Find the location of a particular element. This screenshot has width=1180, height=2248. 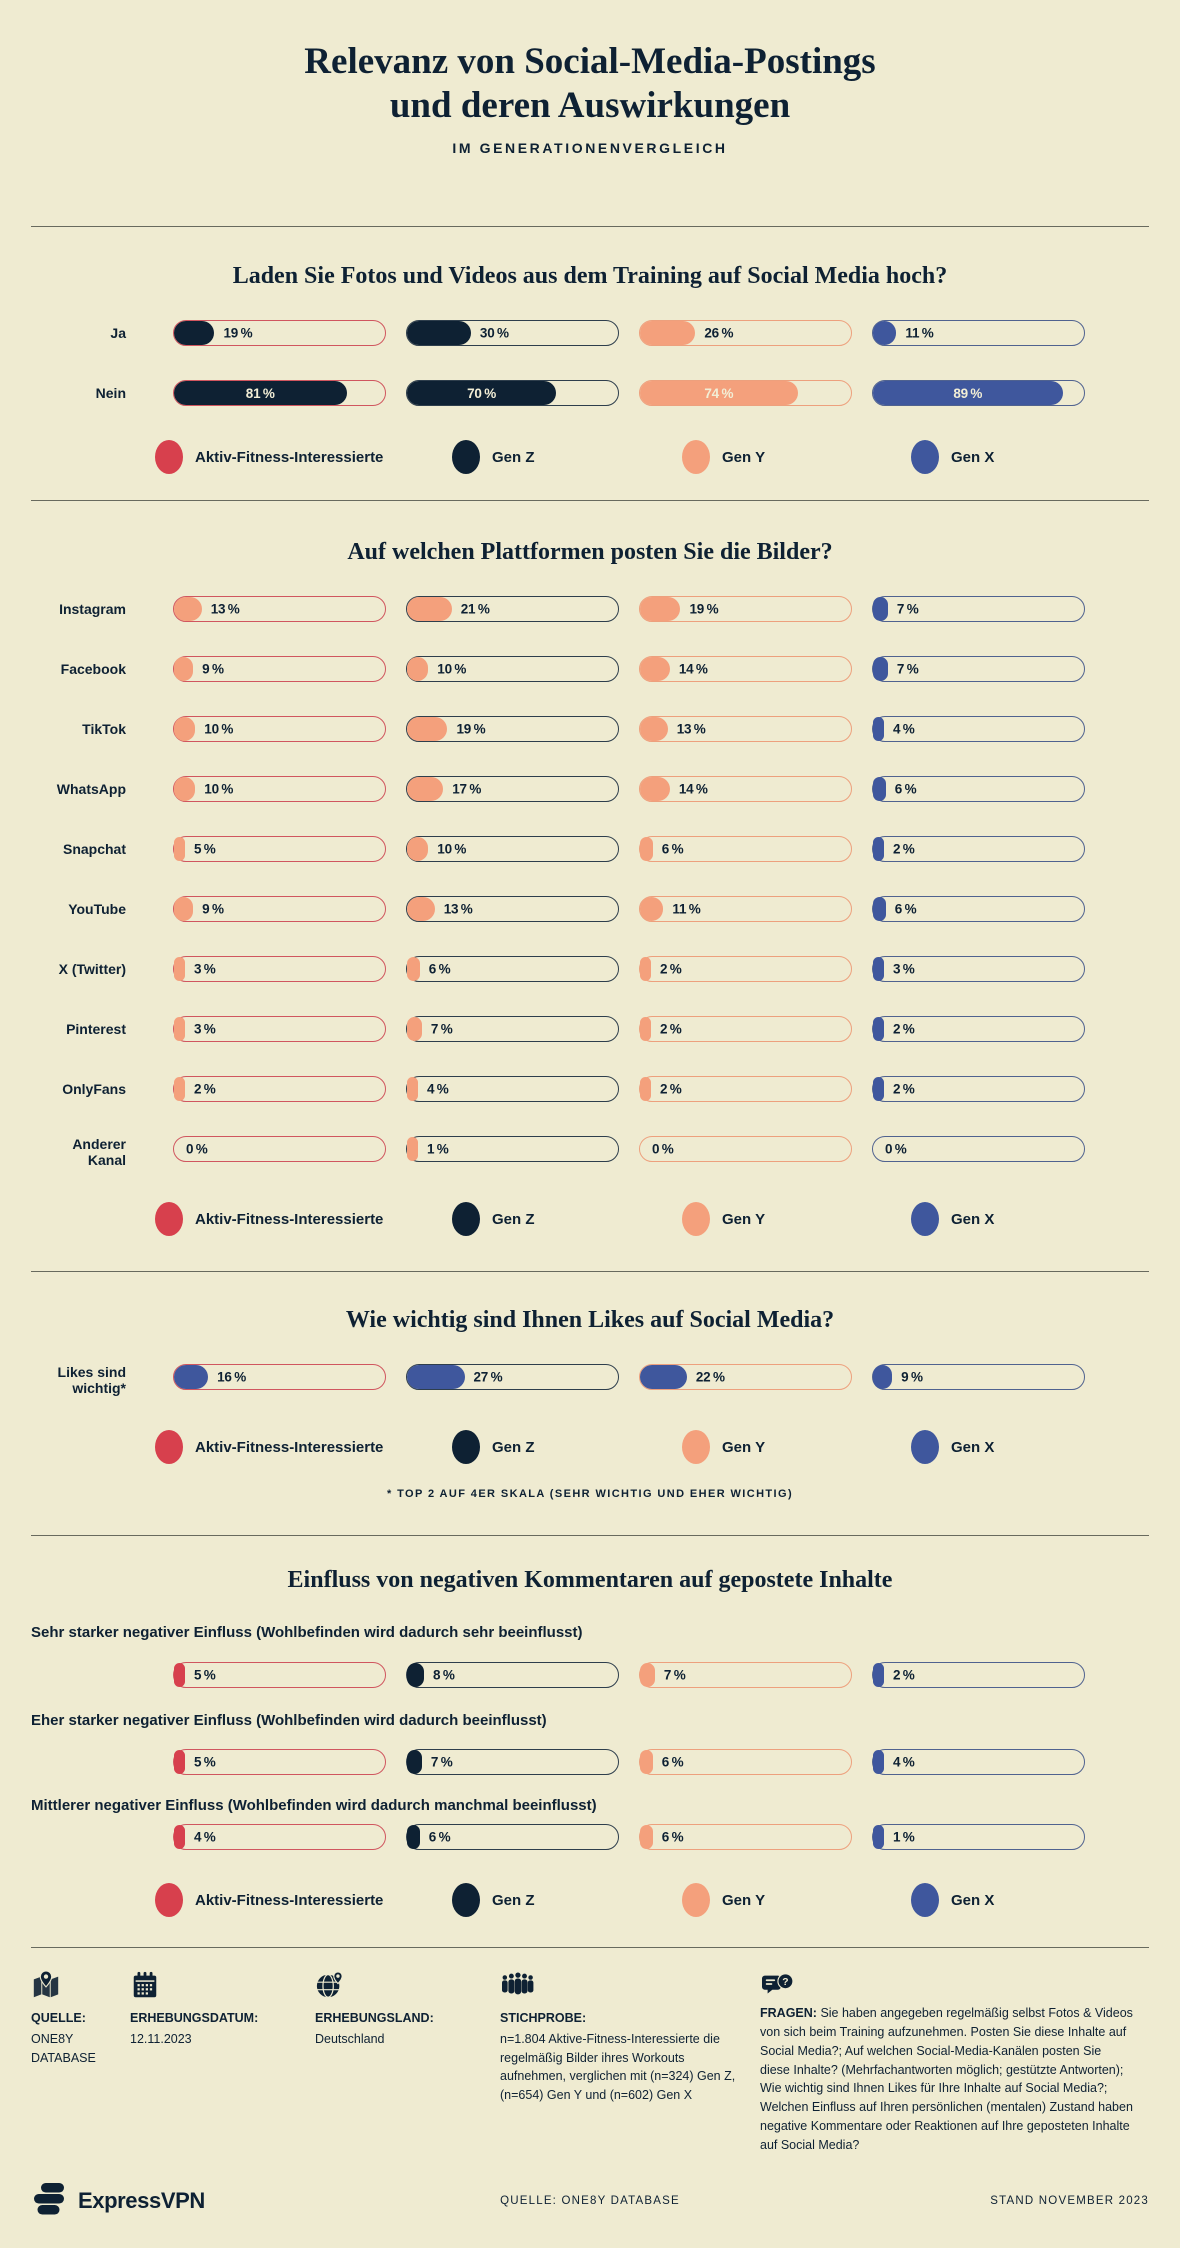

bar-track: 19 % is located at coordinates (512, 729).